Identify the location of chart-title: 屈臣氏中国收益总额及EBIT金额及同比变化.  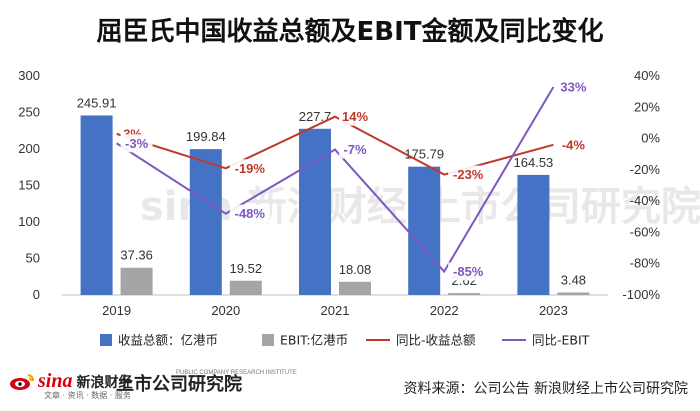
(350, 32).